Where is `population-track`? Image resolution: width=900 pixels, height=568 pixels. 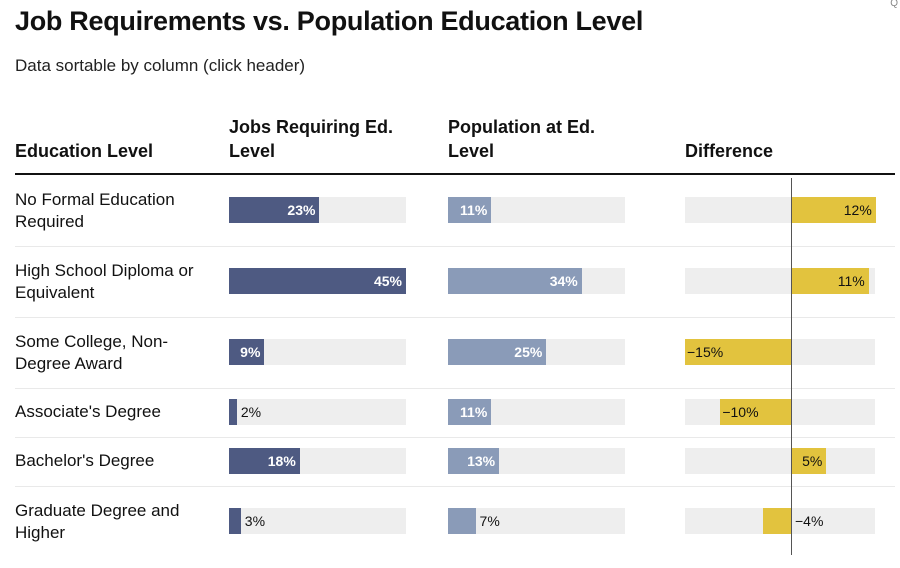
population-track is located at coordinates (536, 521).